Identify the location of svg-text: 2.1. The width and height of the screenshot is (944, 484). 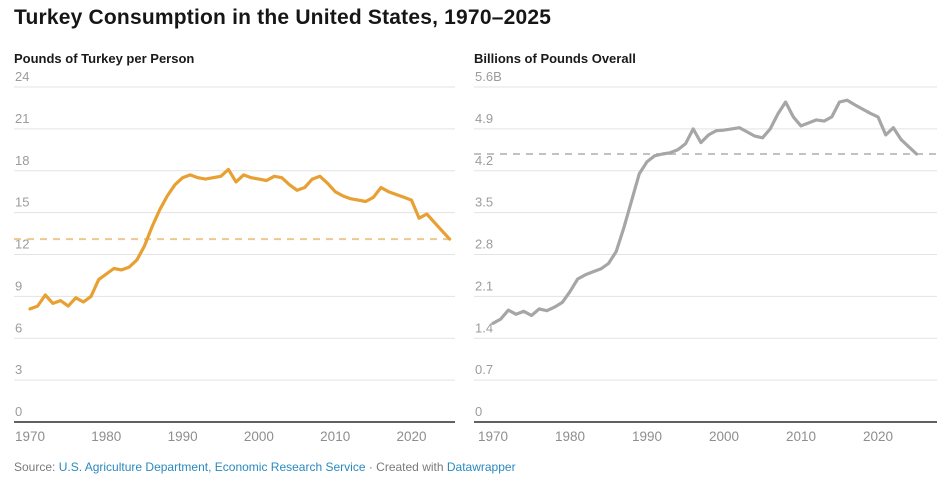
(484, 285).